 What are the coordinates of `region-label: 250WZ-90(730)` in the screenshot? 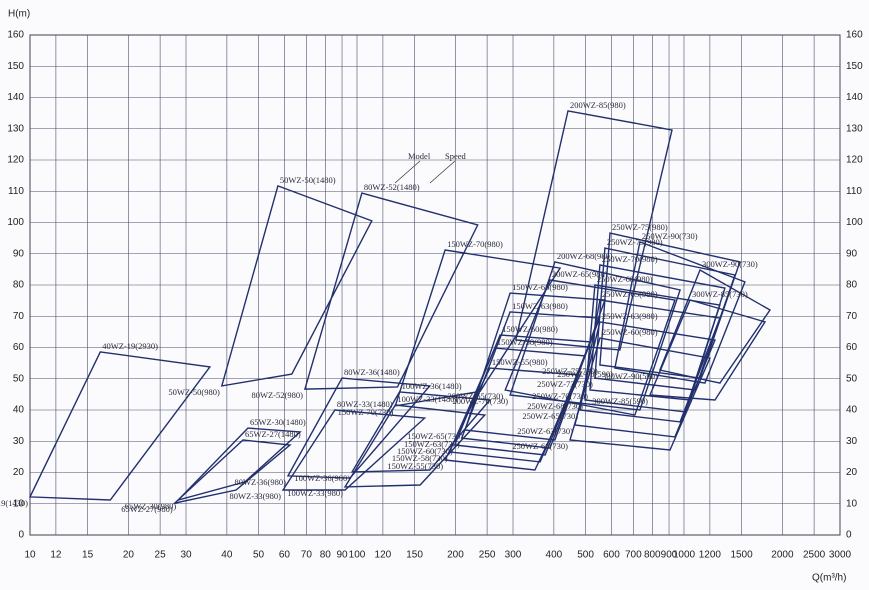 It's located at (670, 236).